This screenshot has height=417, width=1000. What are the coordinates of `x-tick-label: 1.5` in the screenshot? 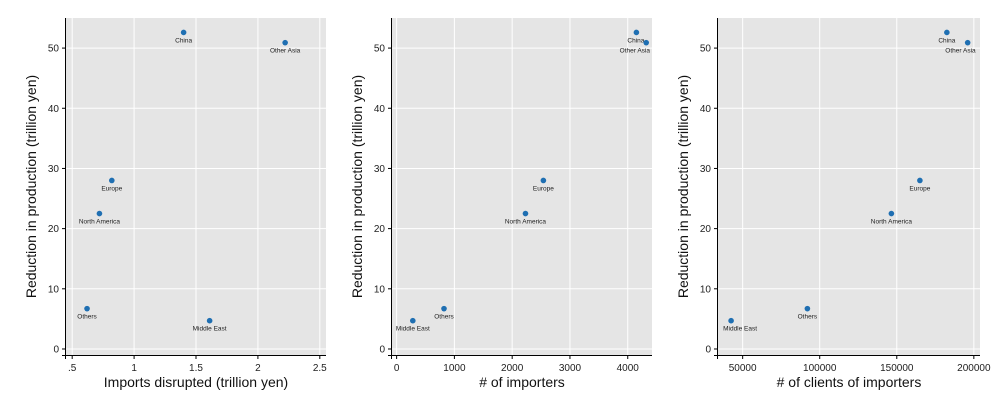 It's located at (196, 368).